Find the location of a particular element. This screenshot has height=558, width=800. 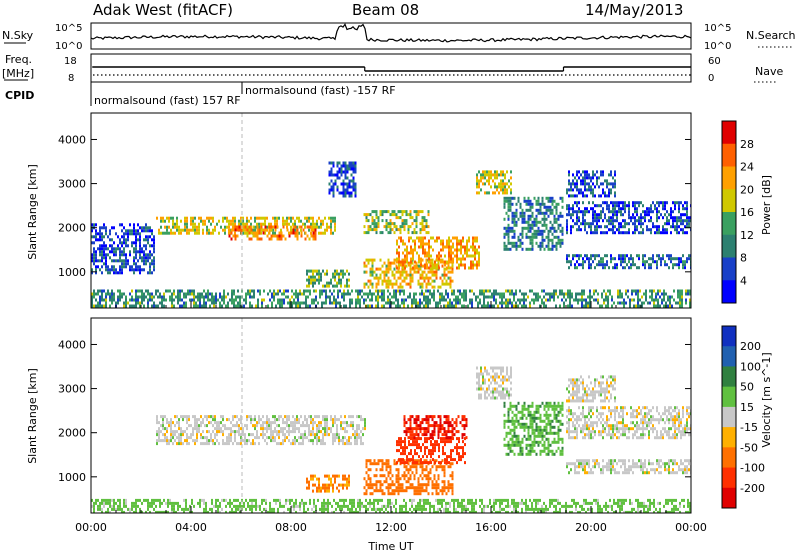

nave-tick-bottom: 0 is located at coordinates (711, 78).